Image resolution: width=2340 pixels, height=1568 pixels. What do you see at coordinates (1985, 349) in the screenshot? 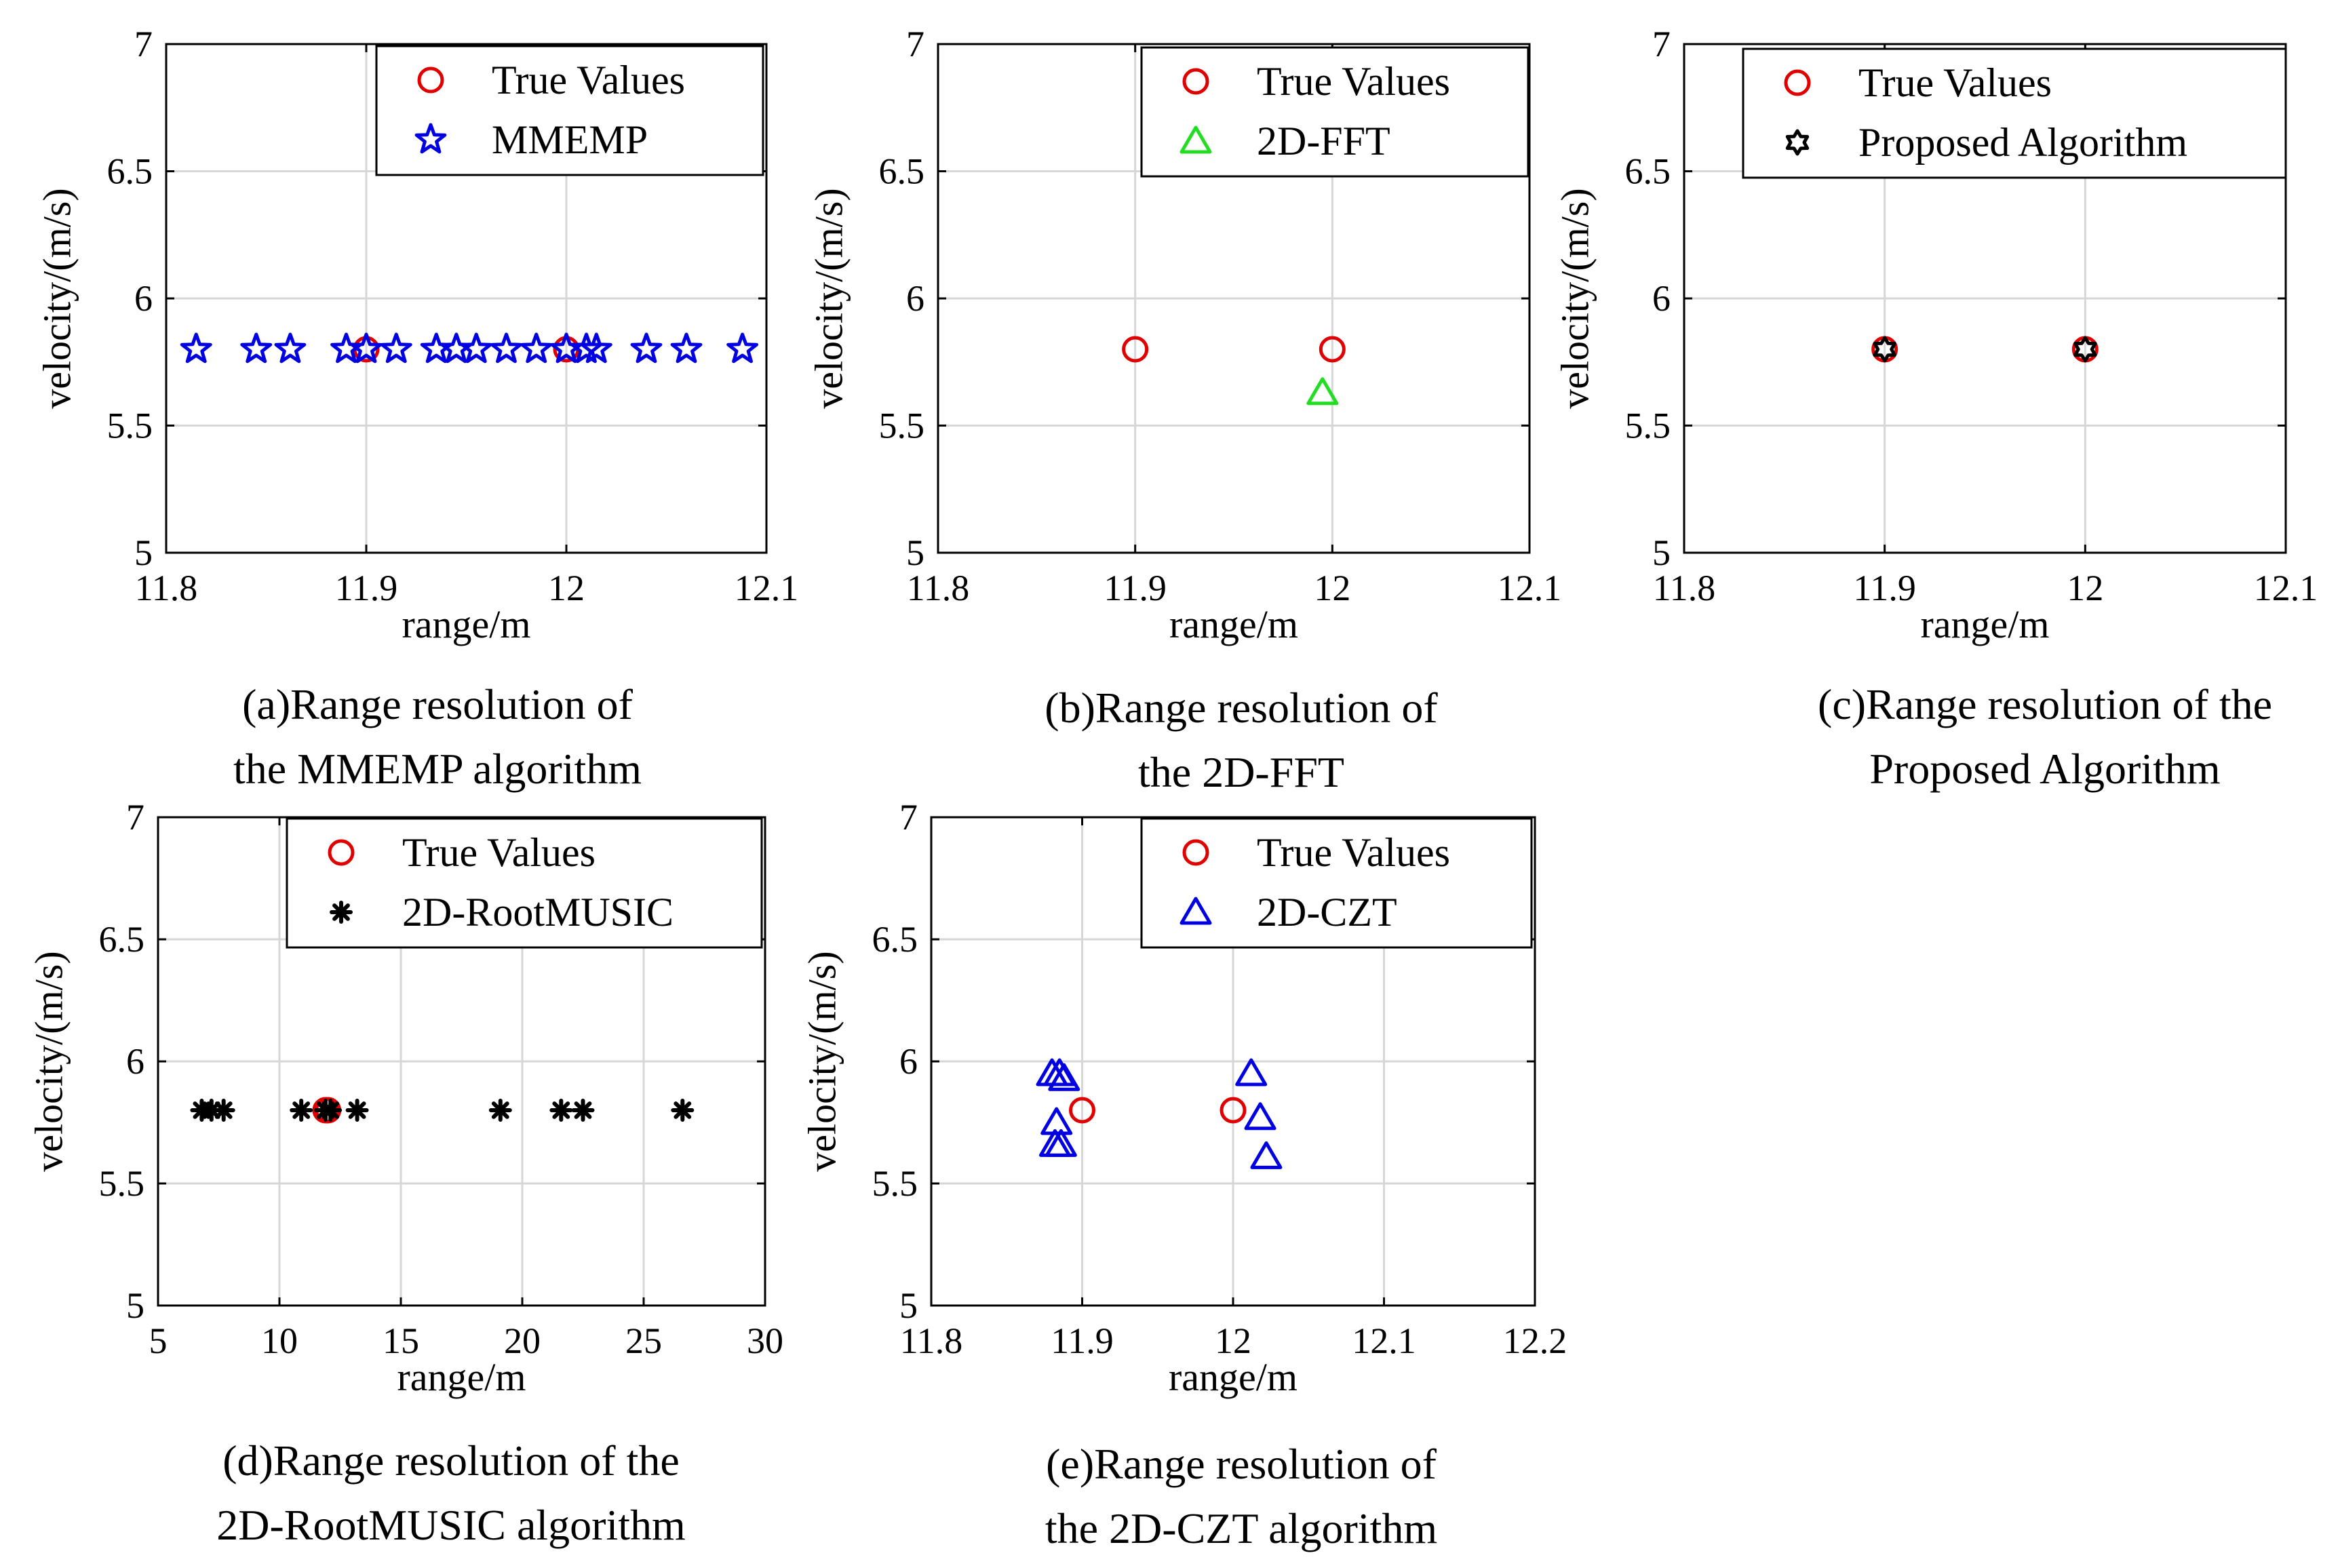
I see `series-proposed-algorithm` at bounding box center [1985, 349].